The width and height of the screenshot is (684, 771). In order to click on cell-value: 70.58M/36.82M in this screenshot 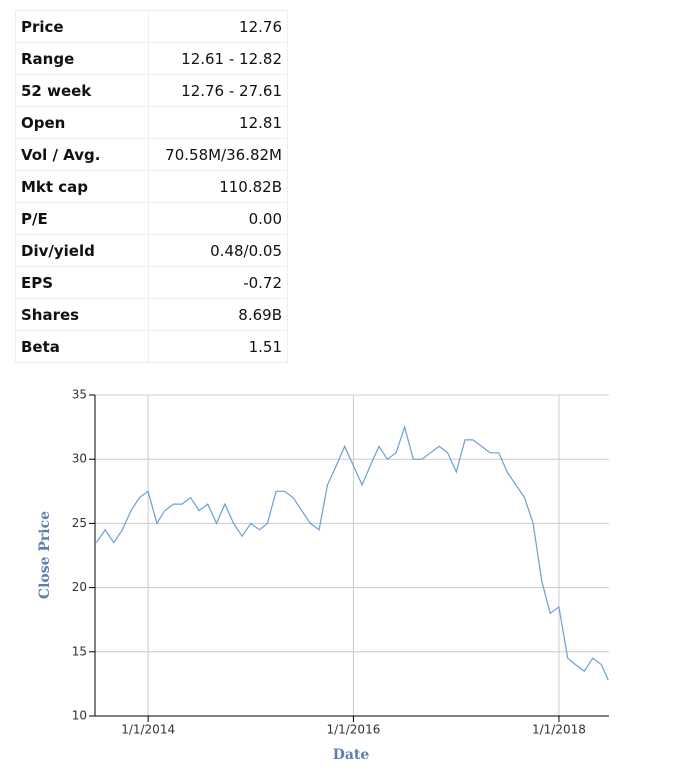, I will do `click(218, 154)`.